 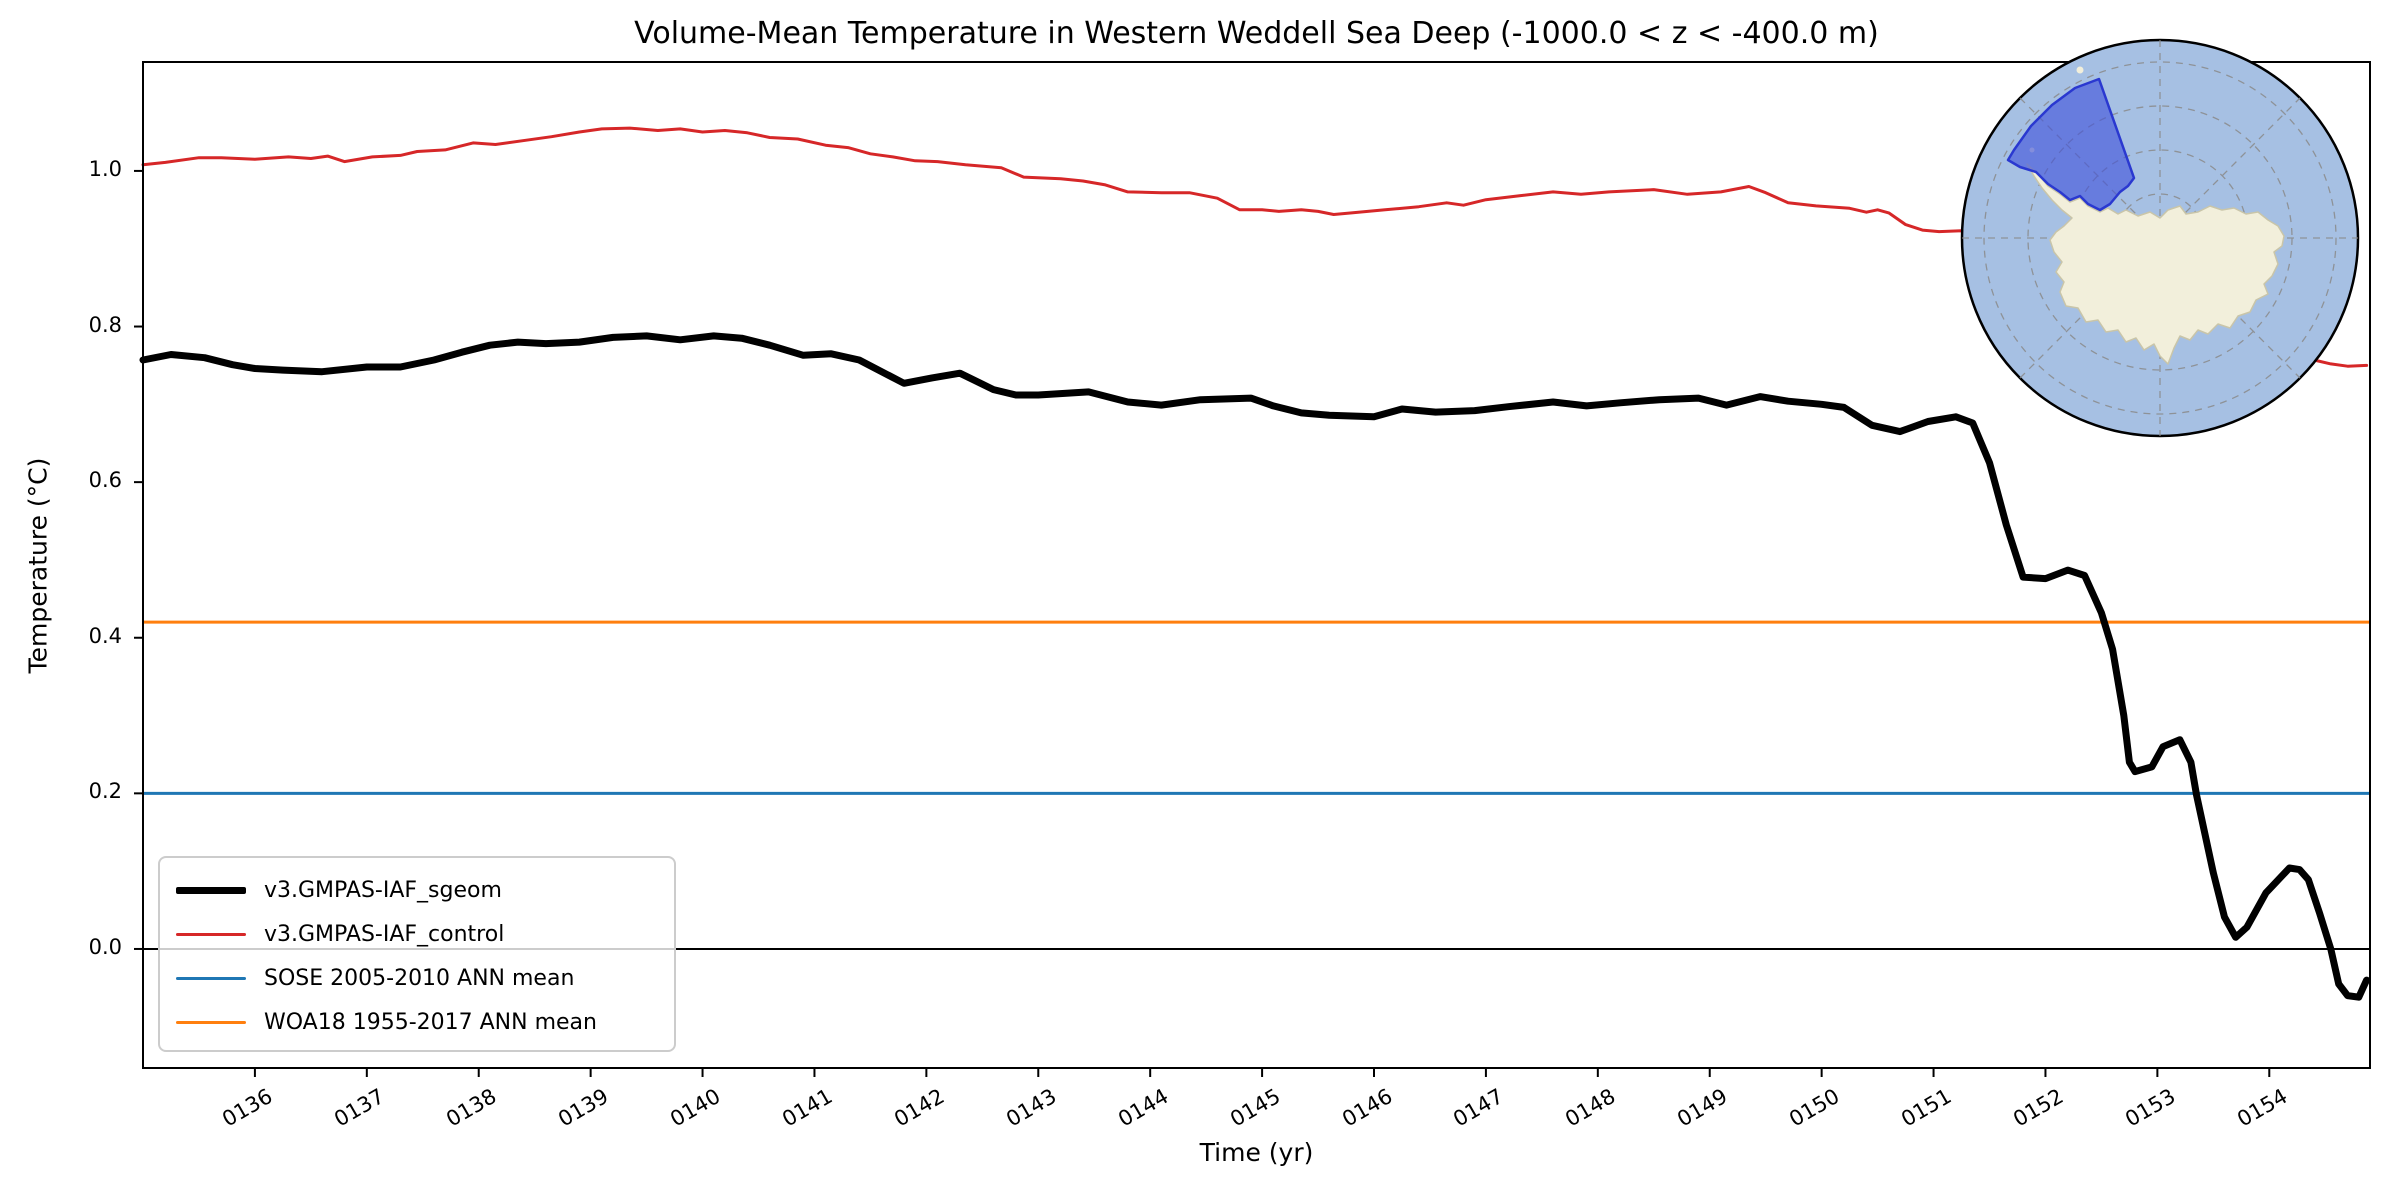 What do you see at coordinates (1143, 1108) in the screenshot?
I see `x-tick-label: 0144` at bounding box center [1143, 1108].